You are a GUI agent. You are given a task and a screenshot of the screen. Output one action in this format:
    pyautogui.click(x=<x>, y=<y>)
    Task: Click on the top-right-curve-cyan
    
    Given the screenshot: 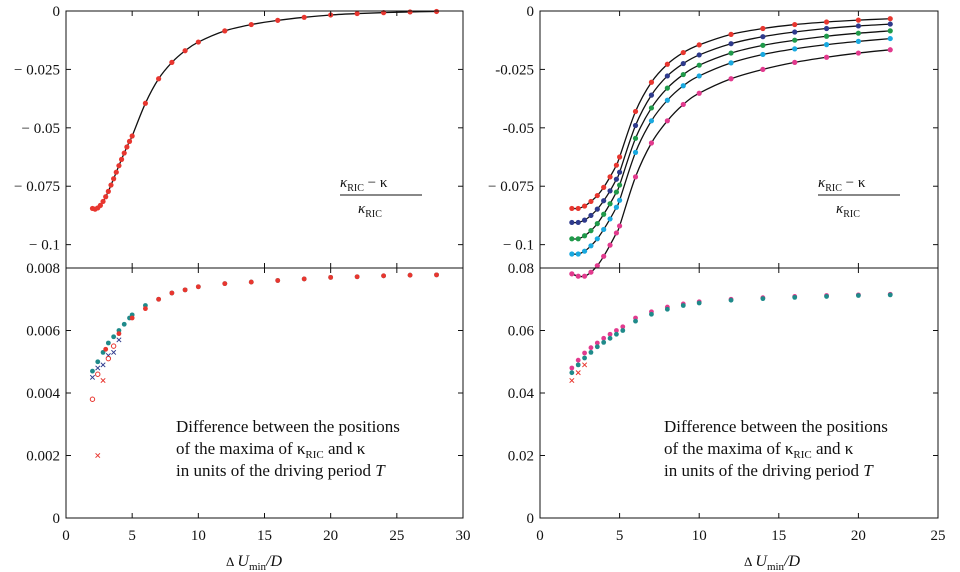 What is the action you would take?
    pyautogui.click(x=731, y=146)
    